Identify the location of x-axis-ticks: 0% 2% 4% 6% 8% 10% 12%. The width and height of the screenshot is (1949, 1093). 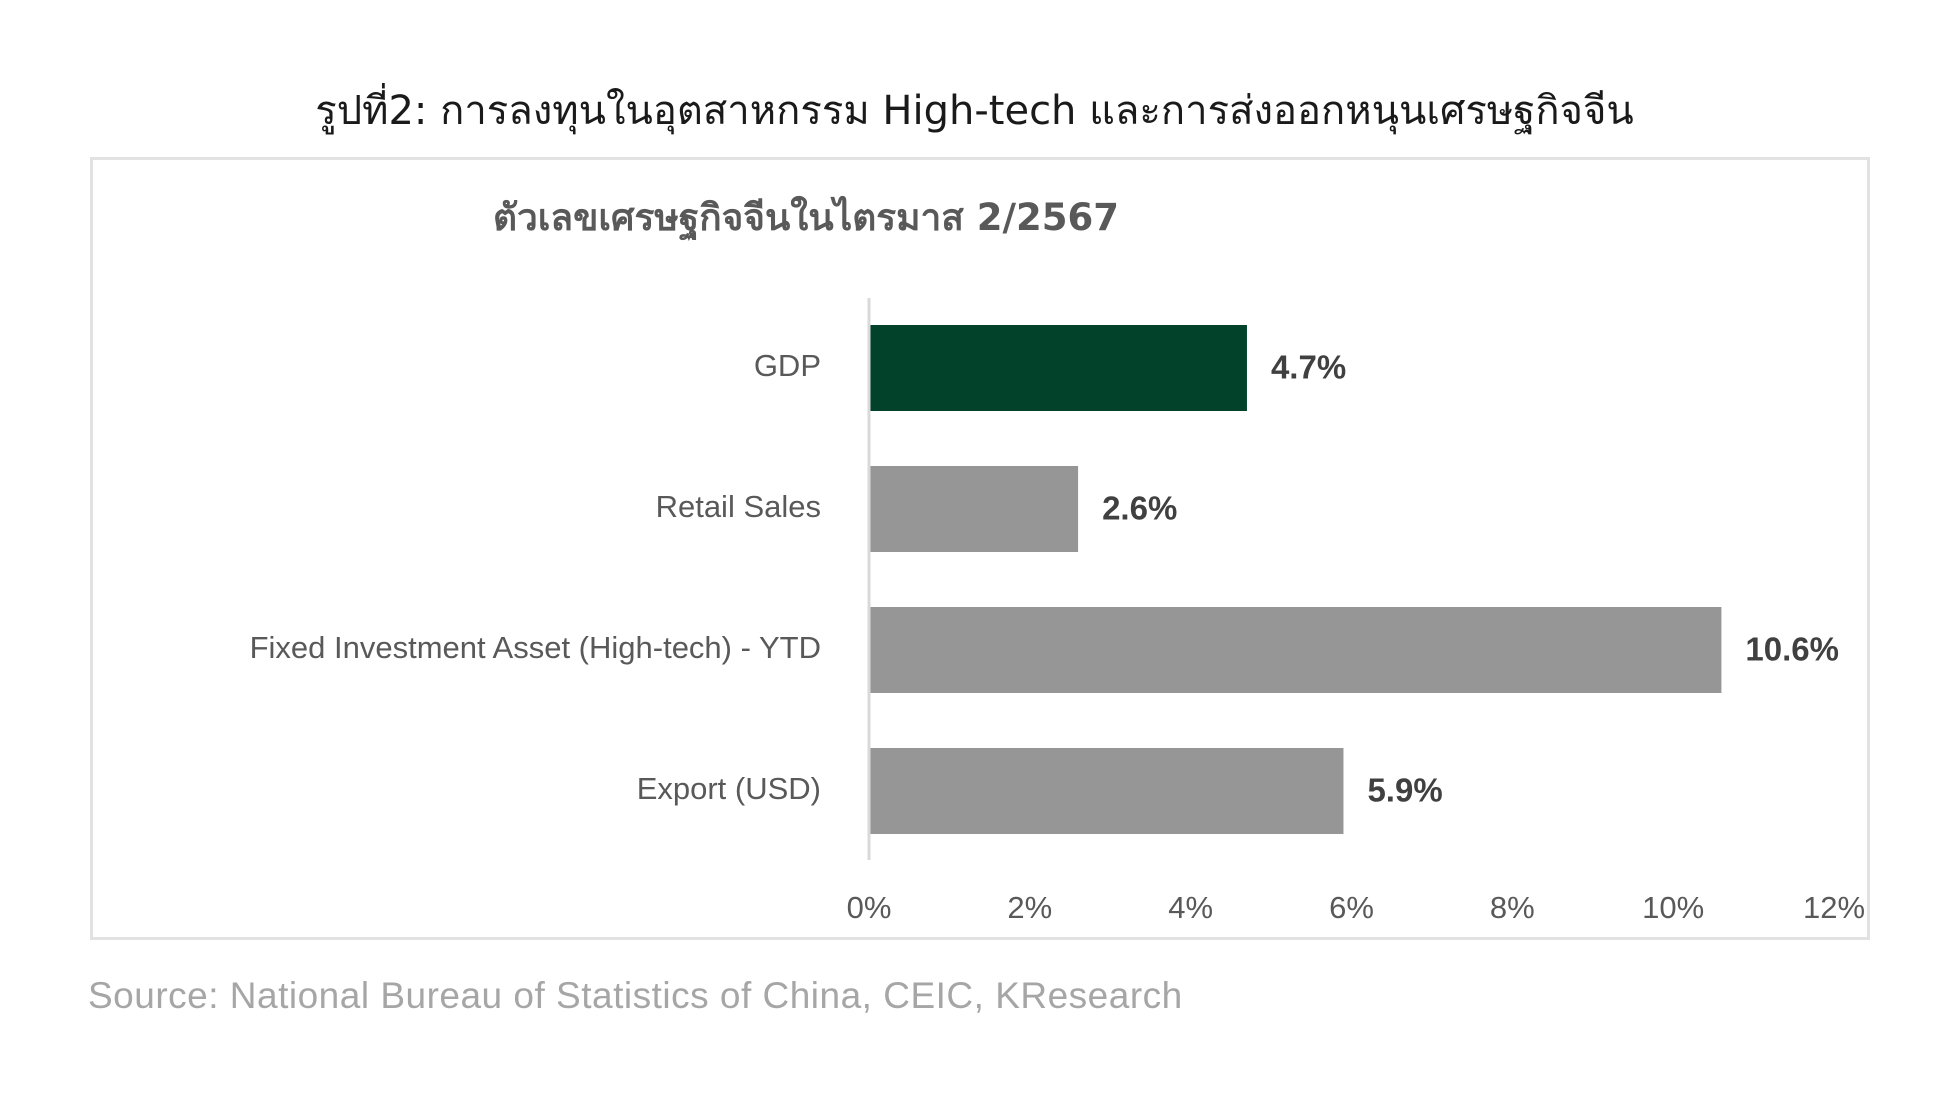
(1356, 907).